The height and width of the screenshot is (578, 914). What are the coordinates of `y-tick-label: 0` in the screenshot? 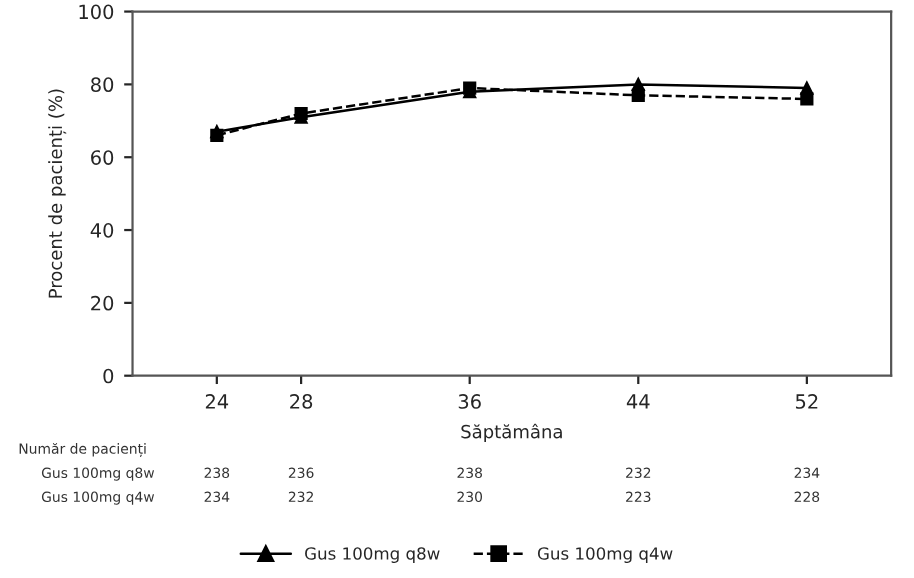 It's located at (108, 376).